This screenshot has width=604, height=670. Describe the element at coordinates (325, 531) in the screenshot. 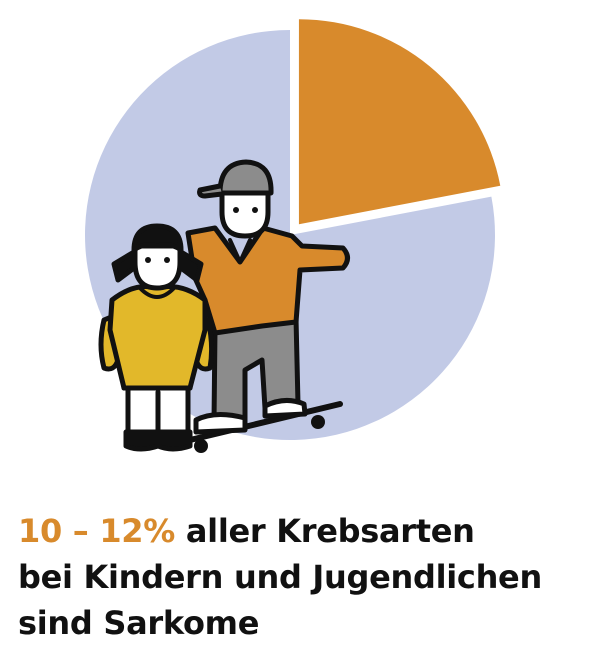

I see `caption-line-1-text: aller Krebsarten` at that location.